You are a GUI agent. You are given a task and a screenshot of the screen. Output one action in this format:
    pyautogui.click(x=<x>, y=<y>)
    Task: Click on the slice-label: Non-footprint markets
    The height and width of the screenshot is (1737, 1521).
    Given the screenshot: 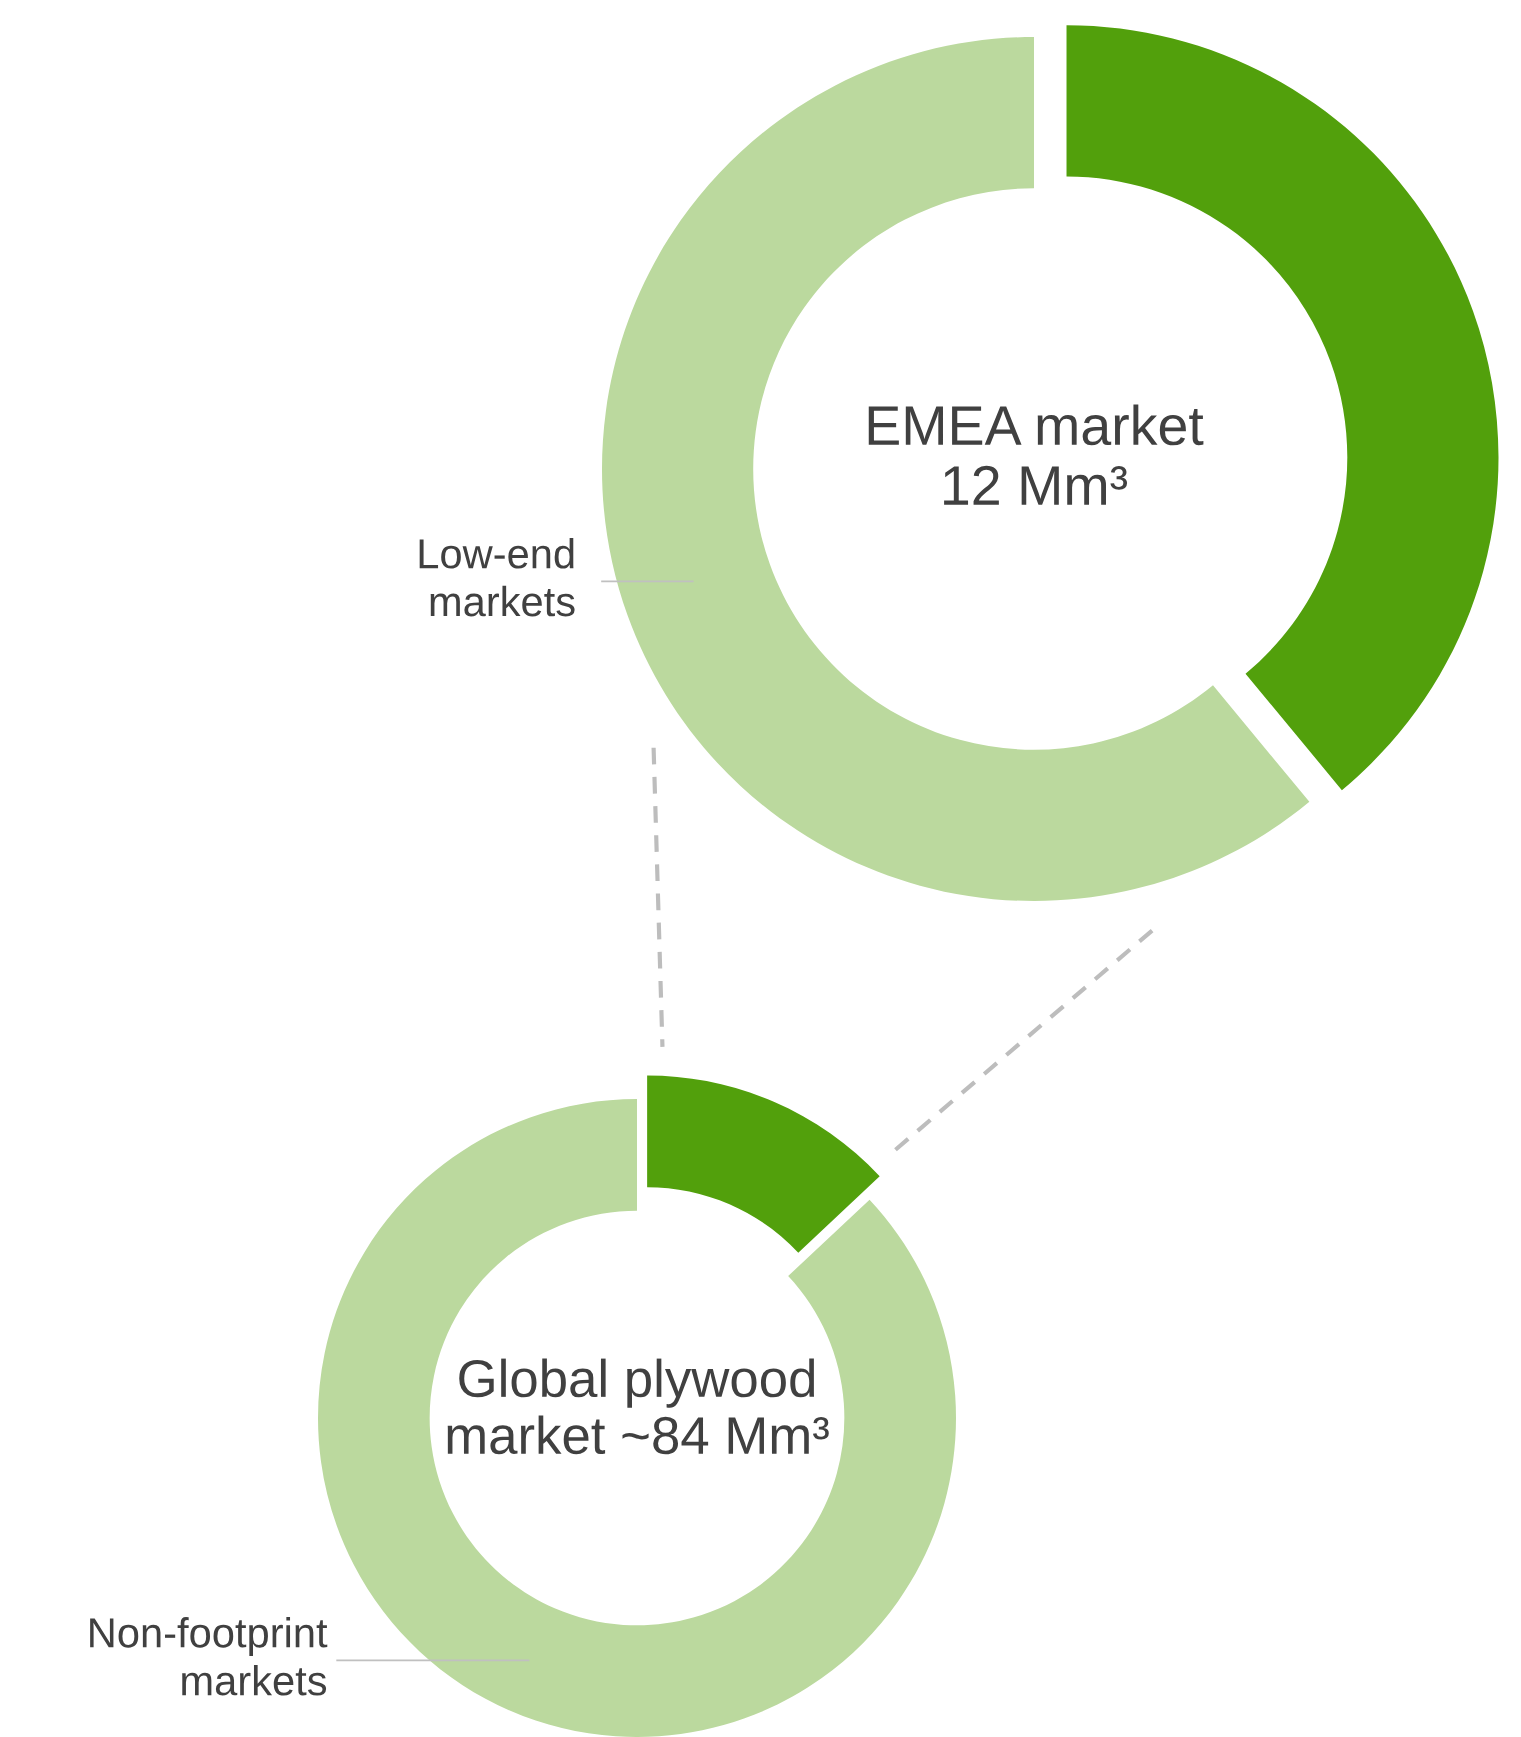 What is the action you would take?
    pyautogui.click(x=209, y=1656)
    